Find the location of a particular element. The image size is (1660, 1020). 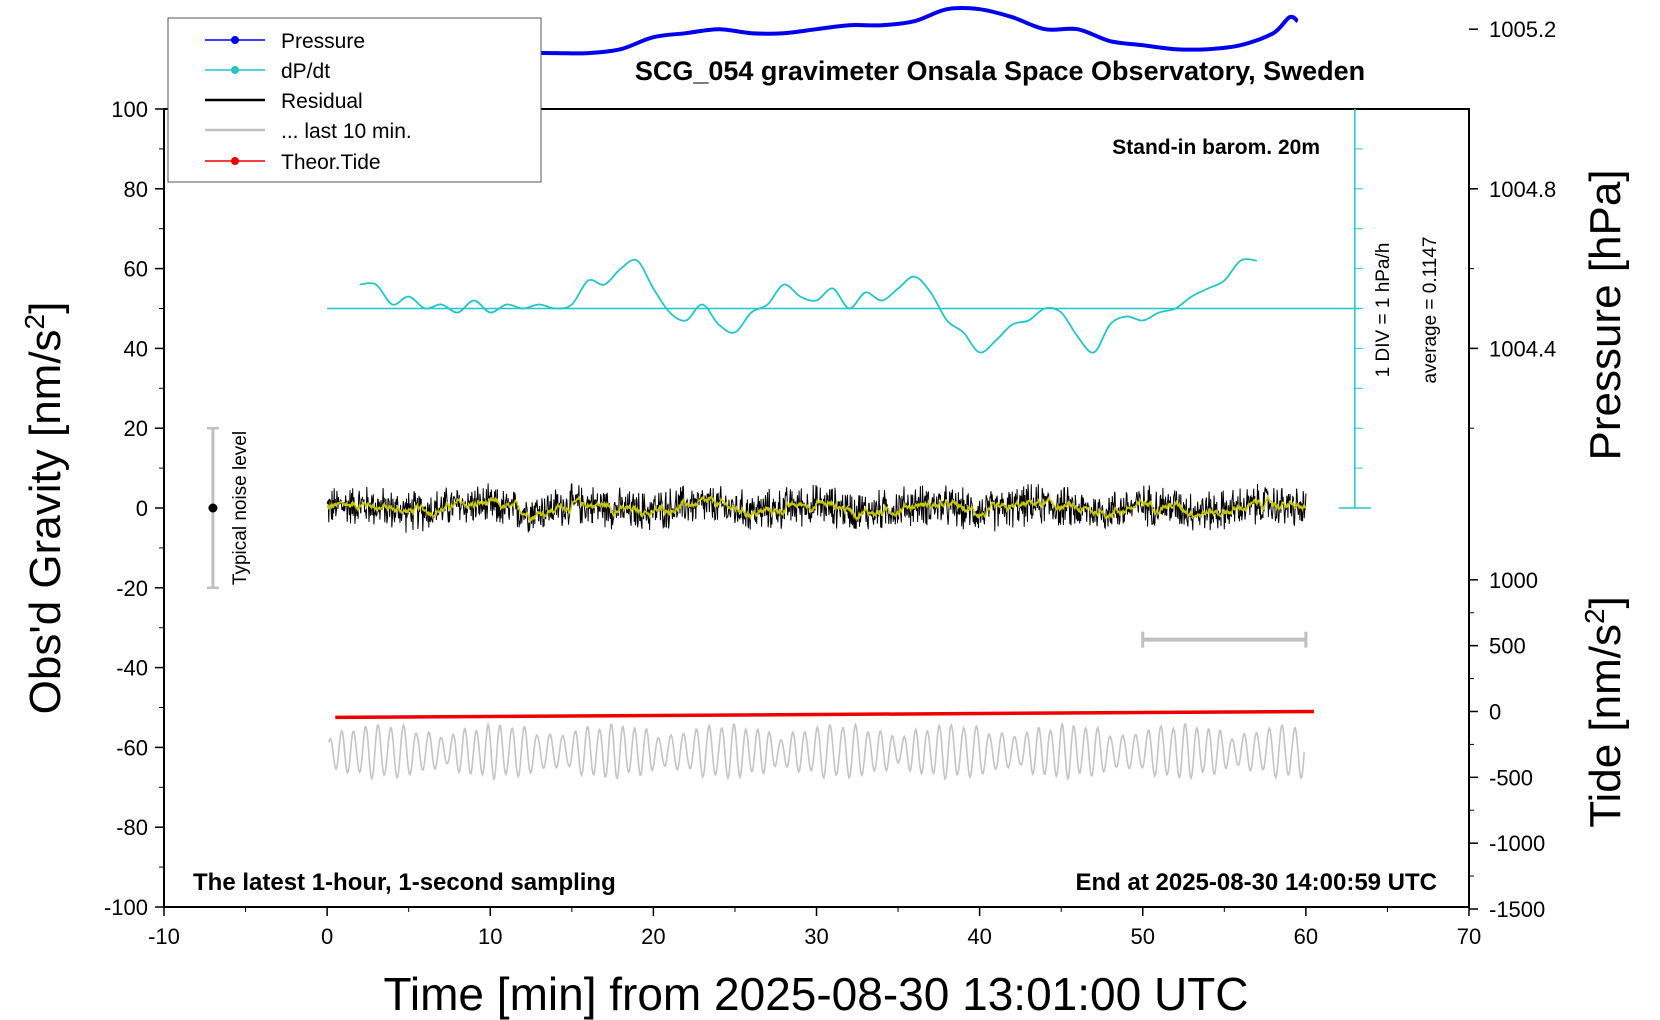

x-tick-label: 70 is located at coordinates (1469, 936).